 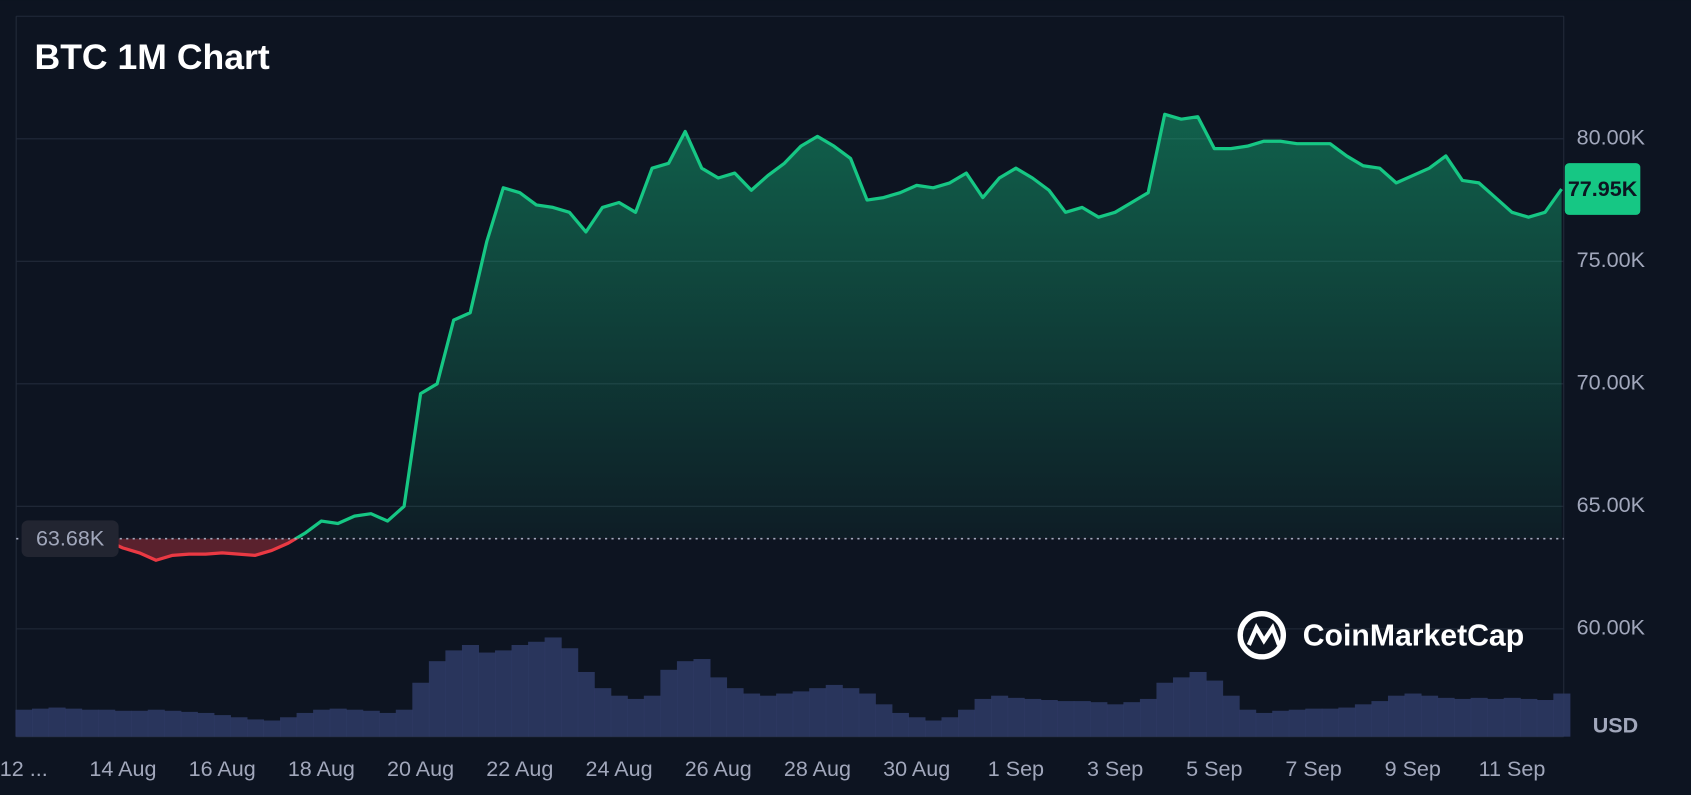 I want to click on y-tick-label: 80.00K, so click(x=1611, y=136).